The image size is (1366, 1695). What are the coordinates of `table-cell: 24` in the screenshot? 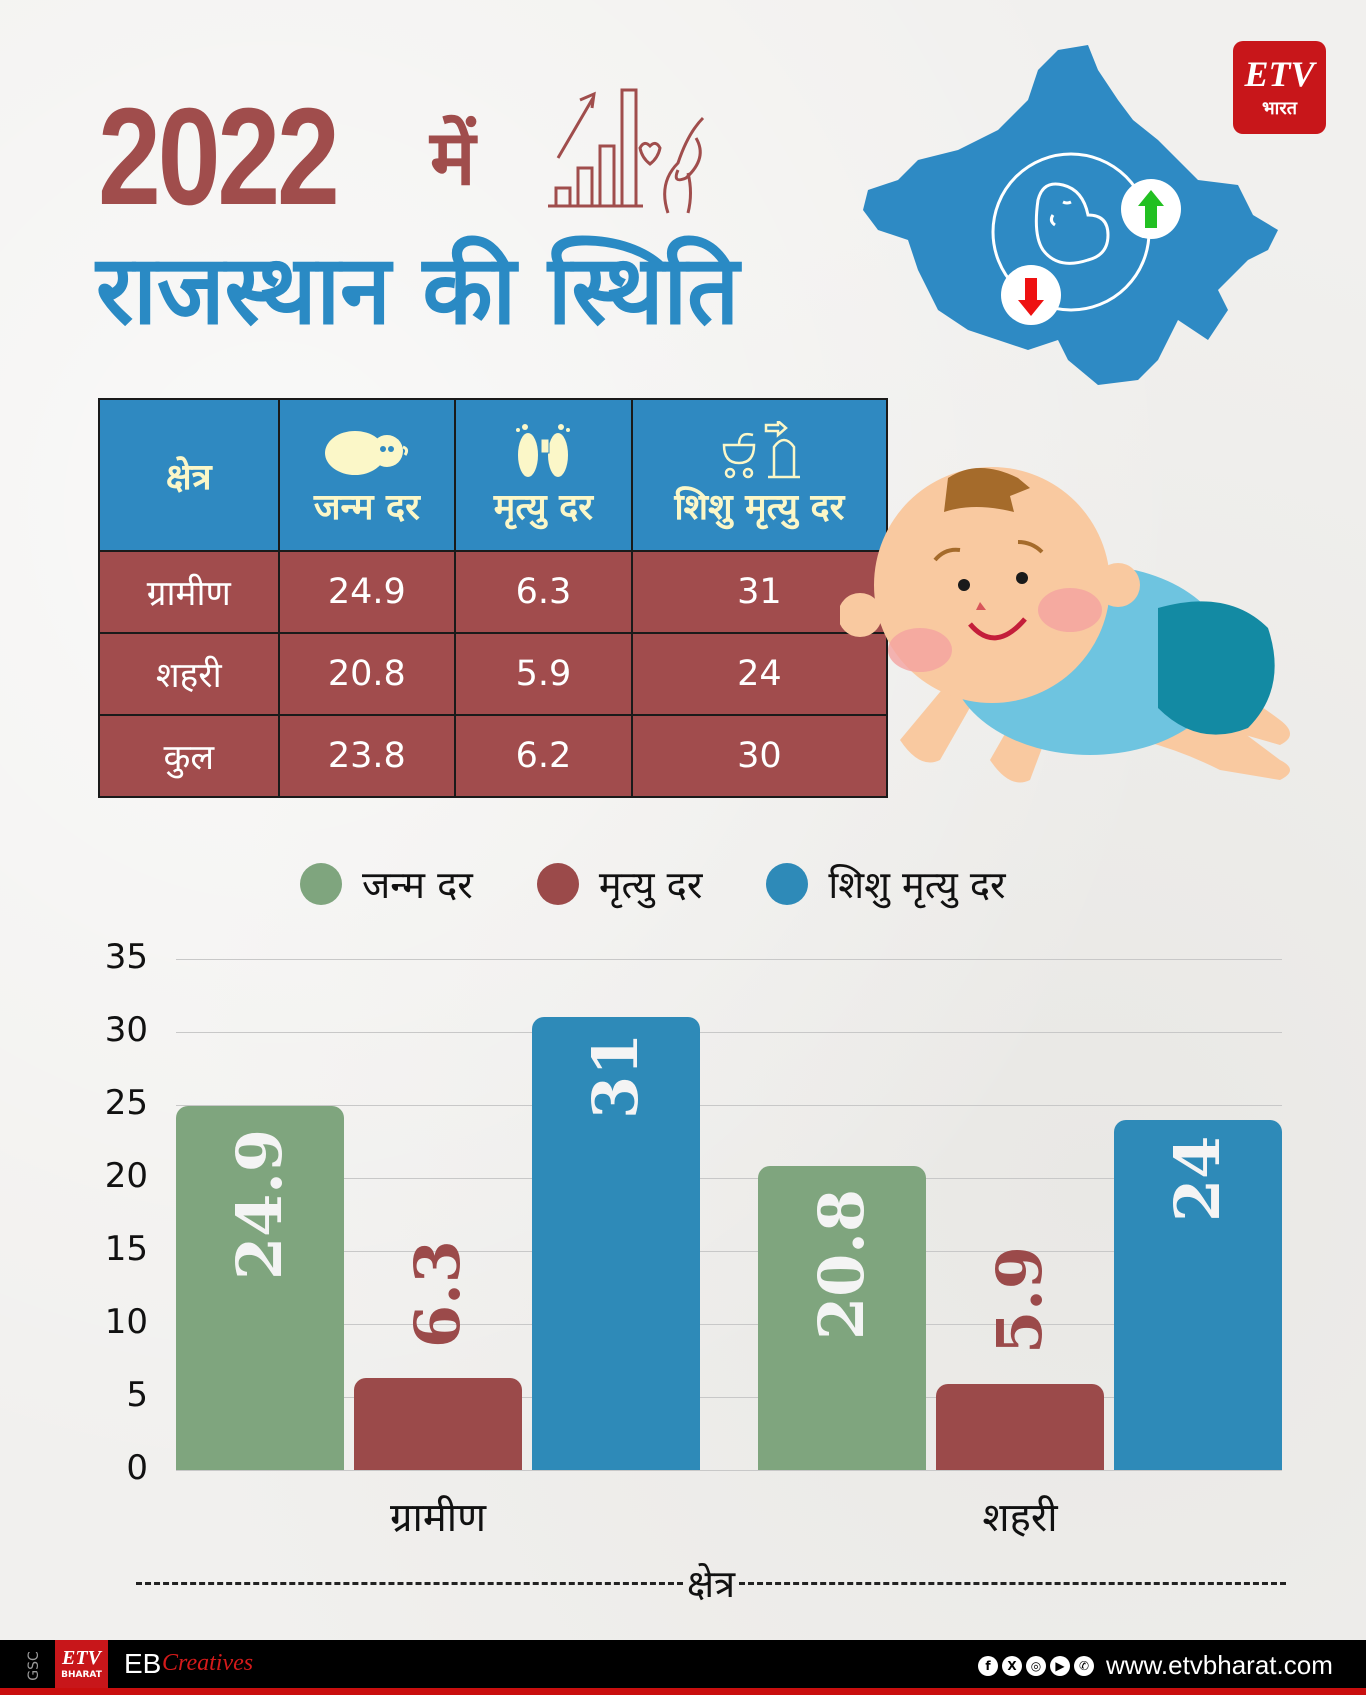 It's located at (759, 674).